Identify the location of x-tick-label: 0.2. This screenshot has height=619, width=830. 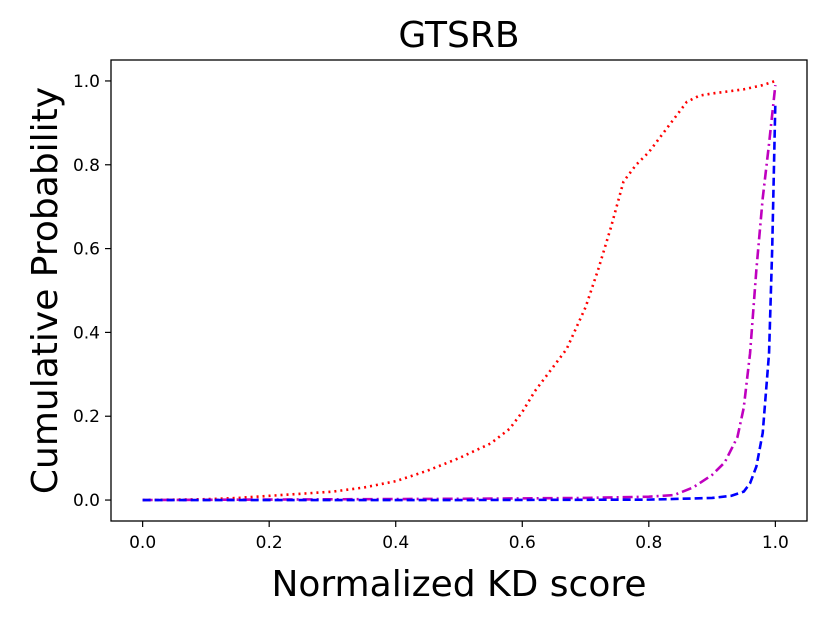
(269, 543).